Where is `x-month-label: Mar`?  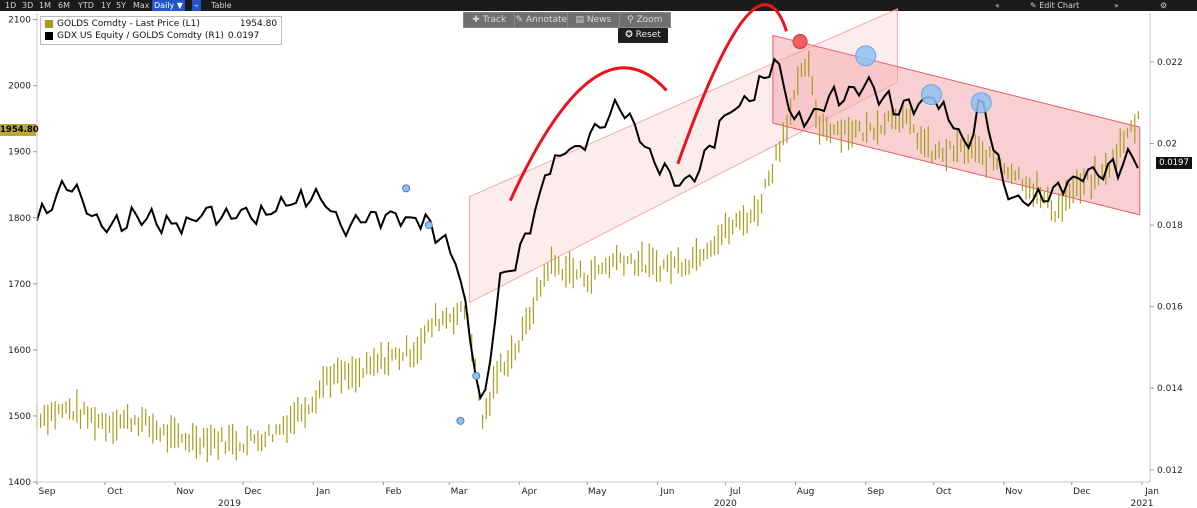 x-month-label: Mar is located at coordinates (459, 492).